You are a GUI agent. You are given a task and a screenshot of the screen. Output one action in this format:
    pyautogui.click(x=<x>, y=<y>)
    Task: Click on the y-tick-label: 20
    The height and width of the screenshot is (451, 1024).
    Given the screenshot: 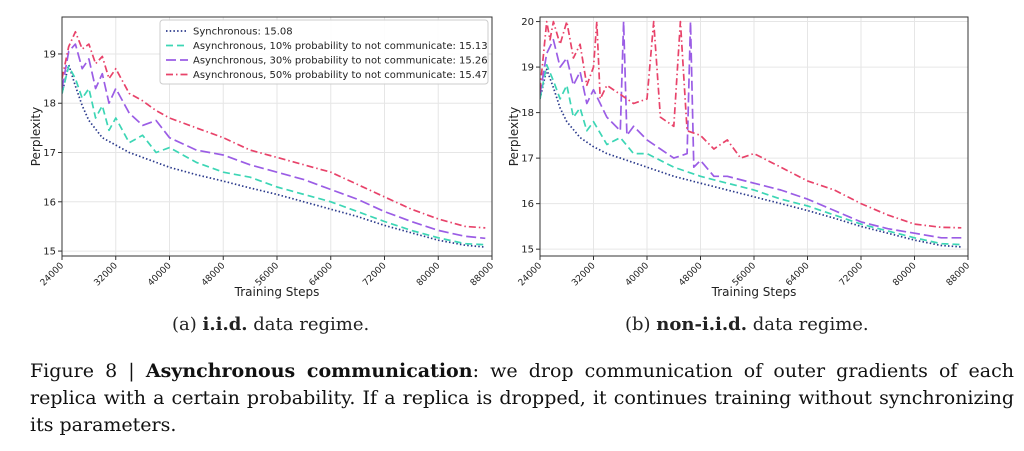 What is the action you would take?
    pyautogui.click(x=527, y=22)
    